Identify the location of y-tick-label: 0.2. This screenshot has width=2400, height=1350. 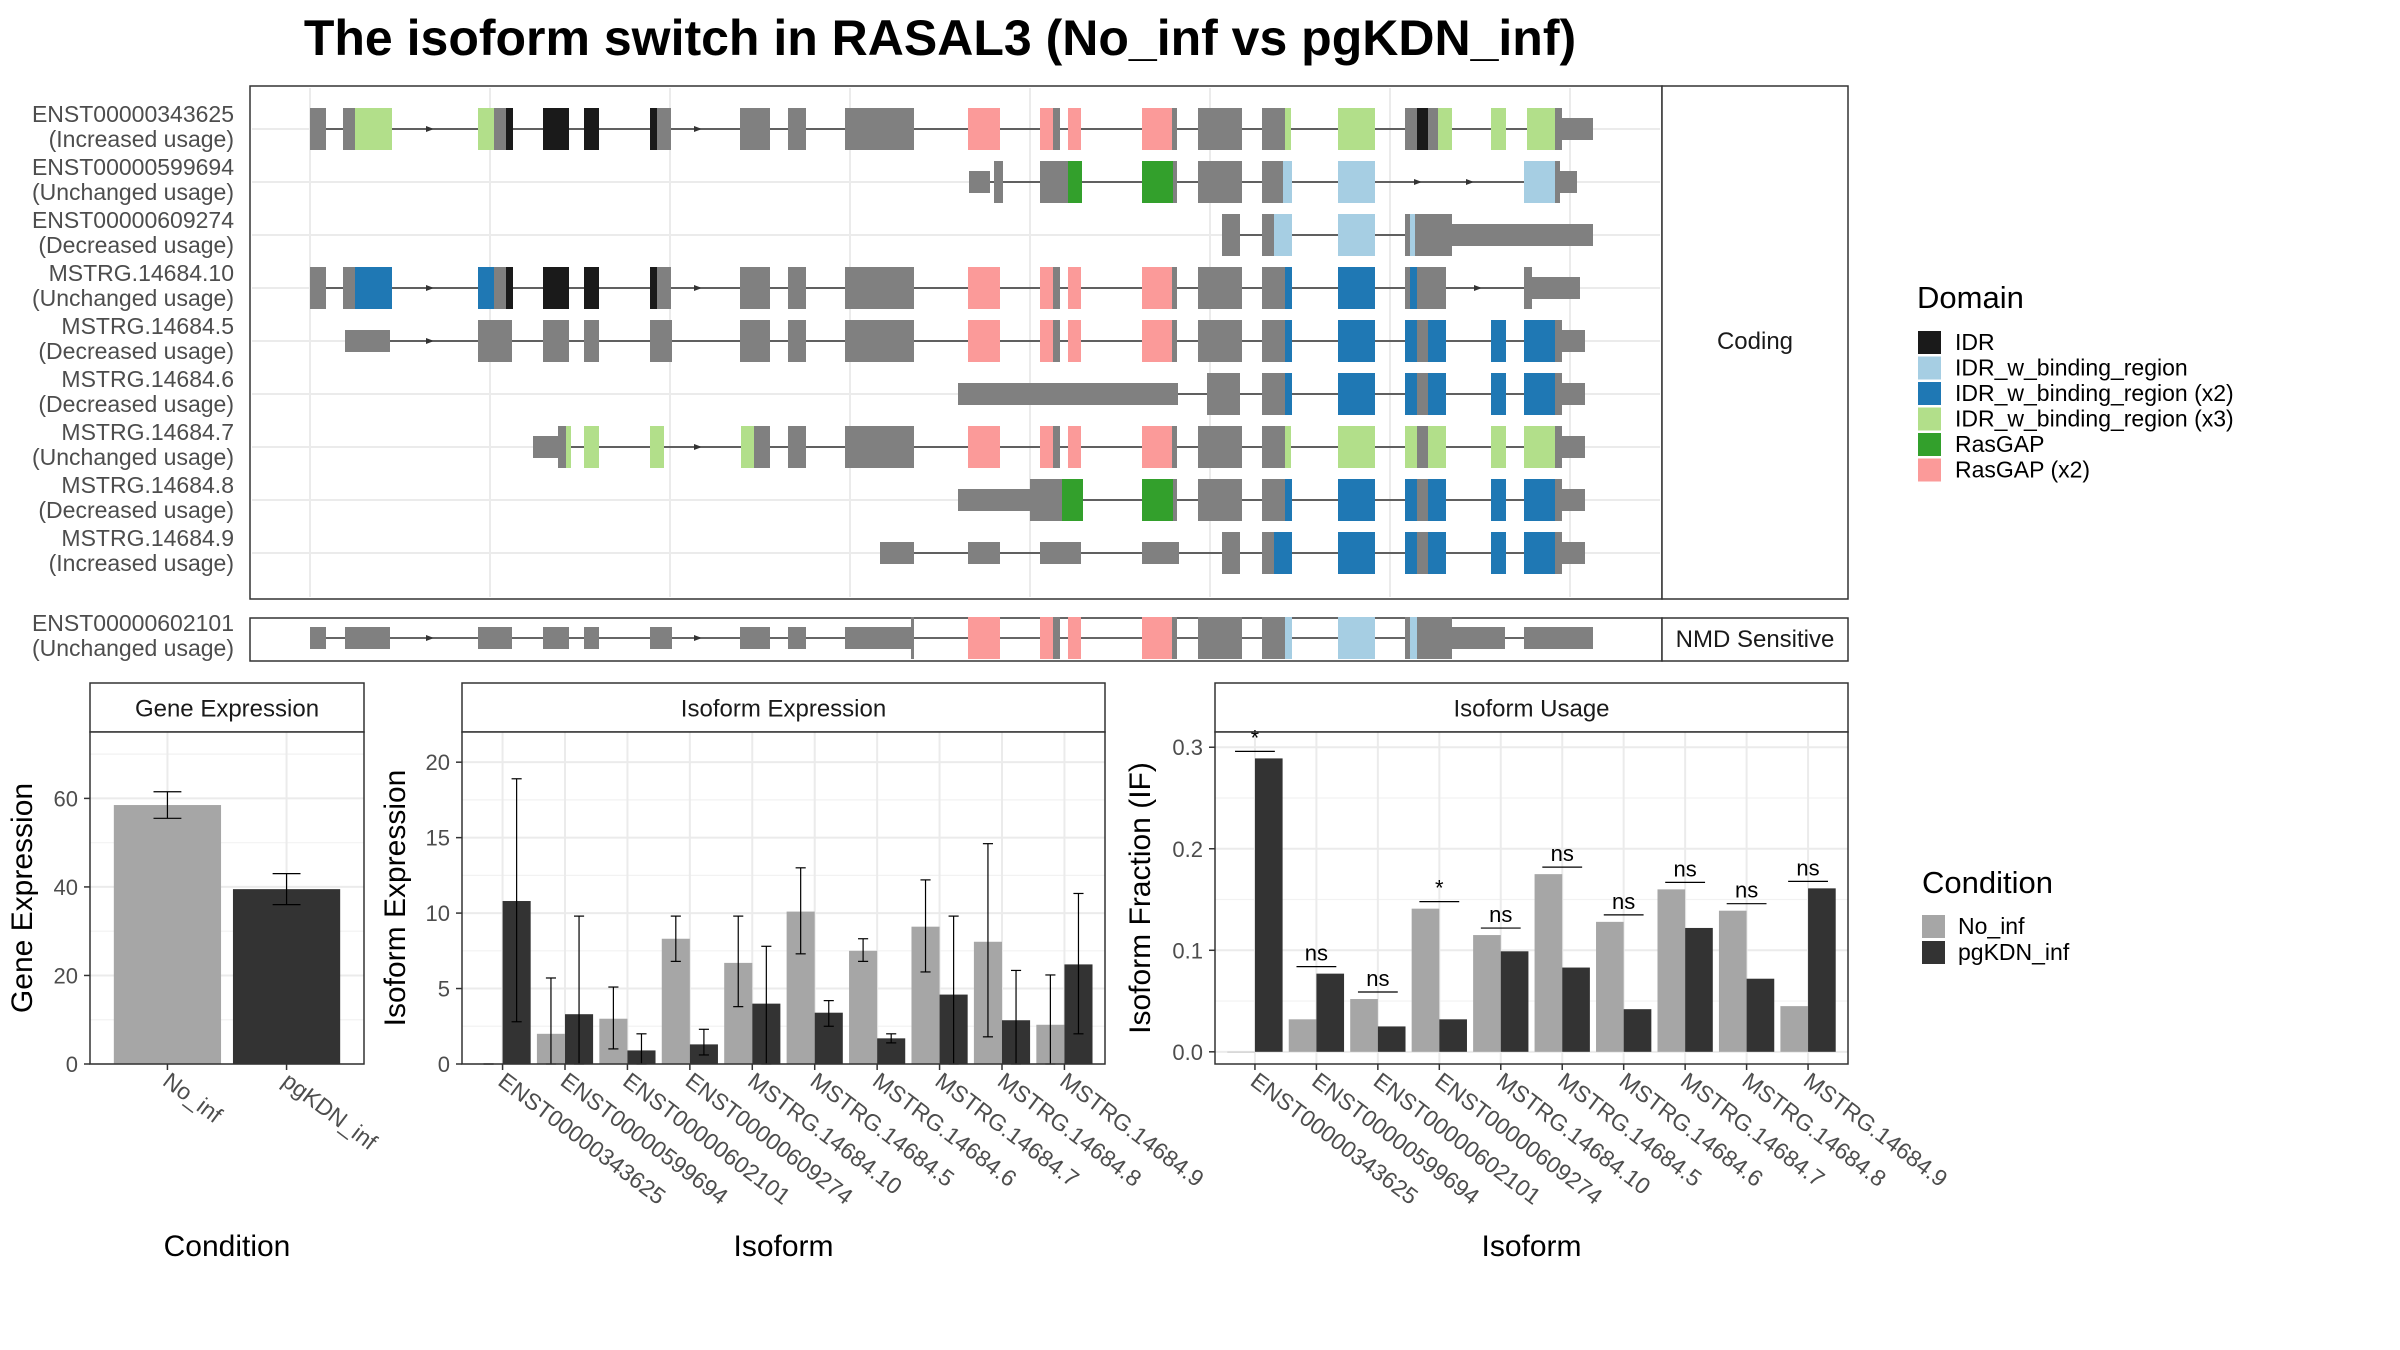
(1187, 849).